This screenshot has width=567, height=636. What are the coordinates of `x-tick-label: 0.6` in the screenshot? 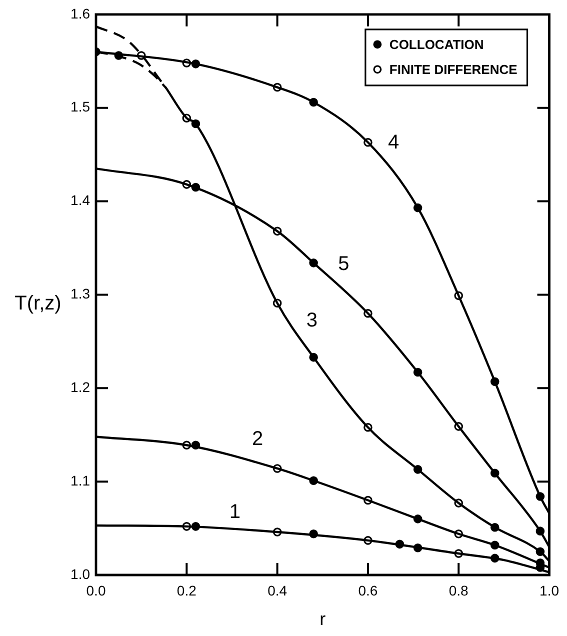 It's located at (368, 590).